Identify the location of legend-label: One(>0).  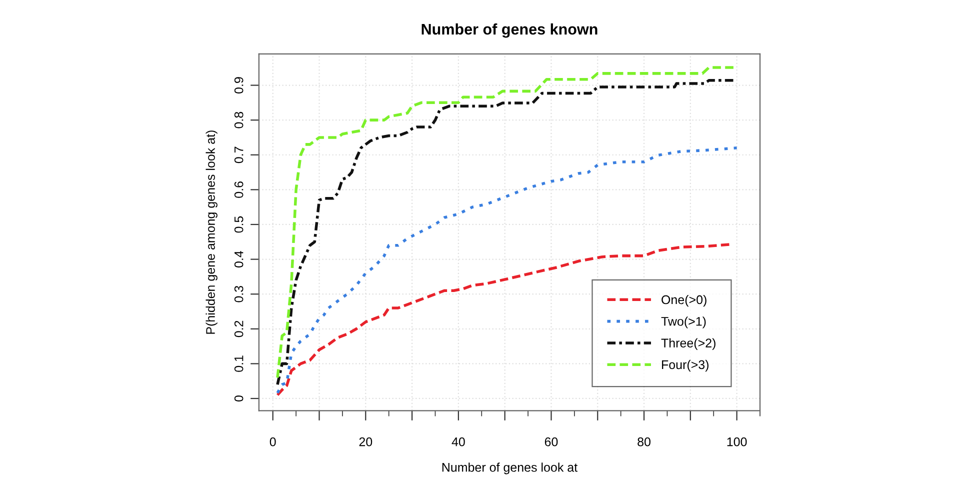
(684, 300).